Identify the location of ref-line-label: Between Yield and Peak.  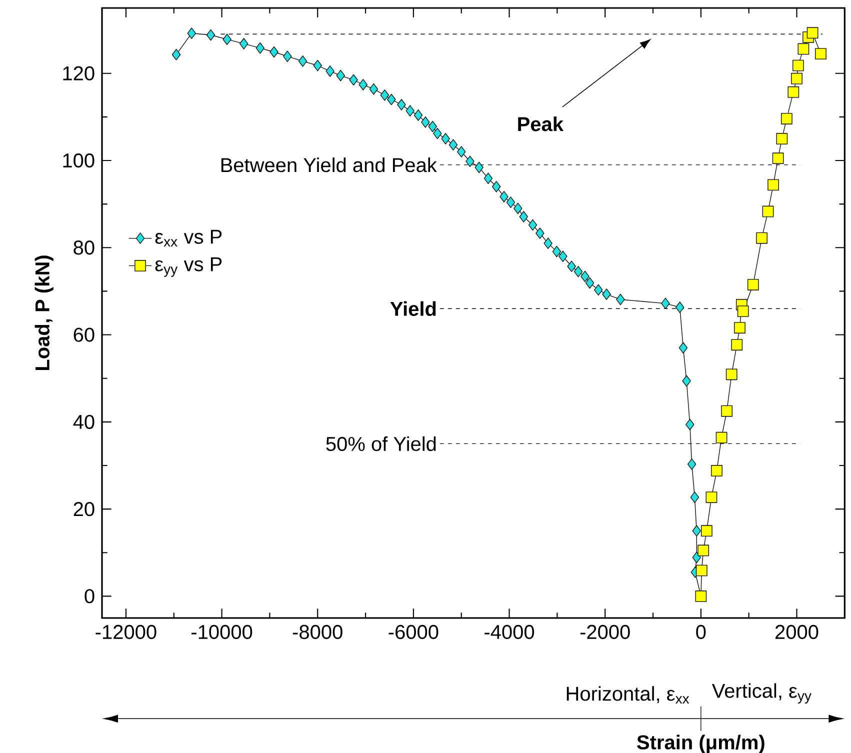
(329, 165).